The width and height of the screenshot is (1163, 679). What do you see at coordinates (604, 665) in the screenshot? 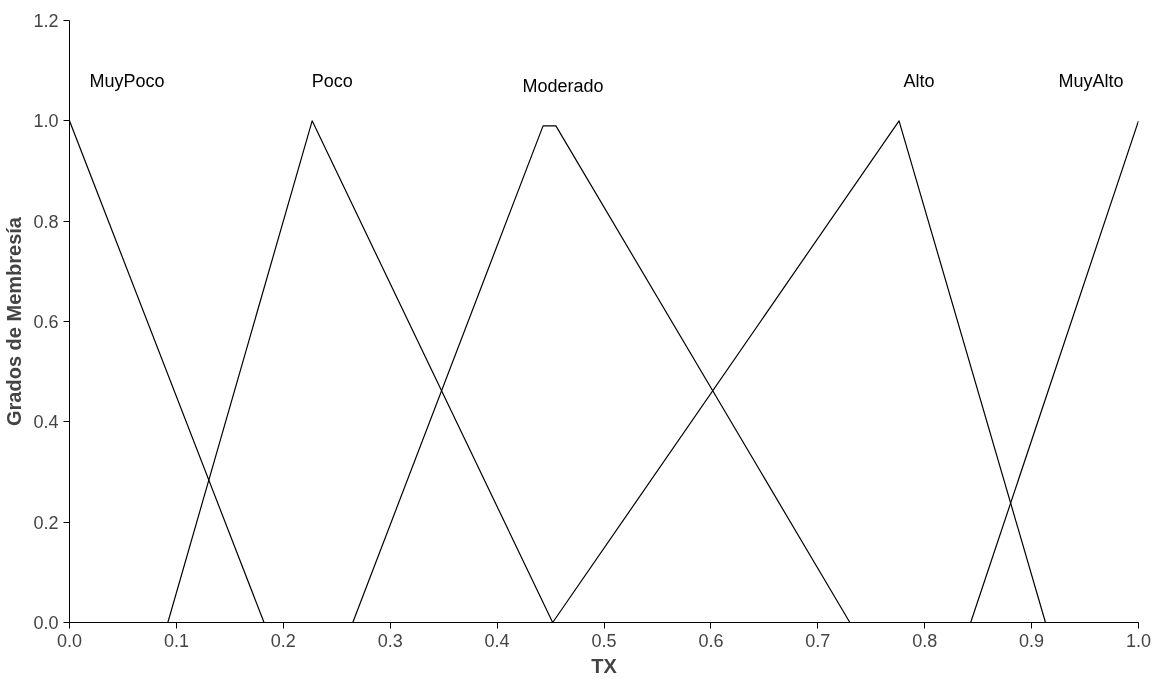
I see `x-axis-title: TX` at bounding box center [604, 665].